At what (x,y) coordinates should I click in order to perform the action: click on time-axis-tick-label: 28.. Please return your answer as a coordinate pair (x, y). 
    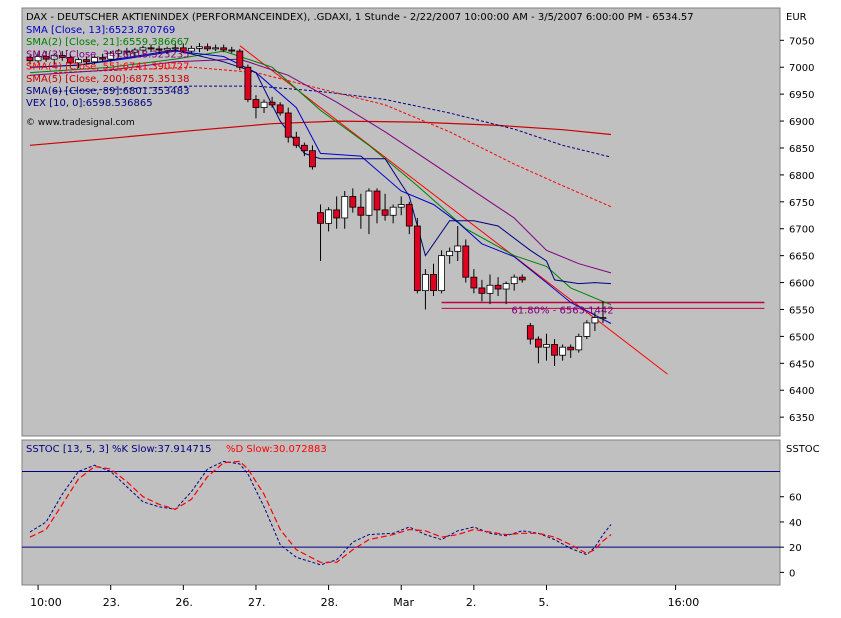
    Looking at the image, I should click on (330, 602).